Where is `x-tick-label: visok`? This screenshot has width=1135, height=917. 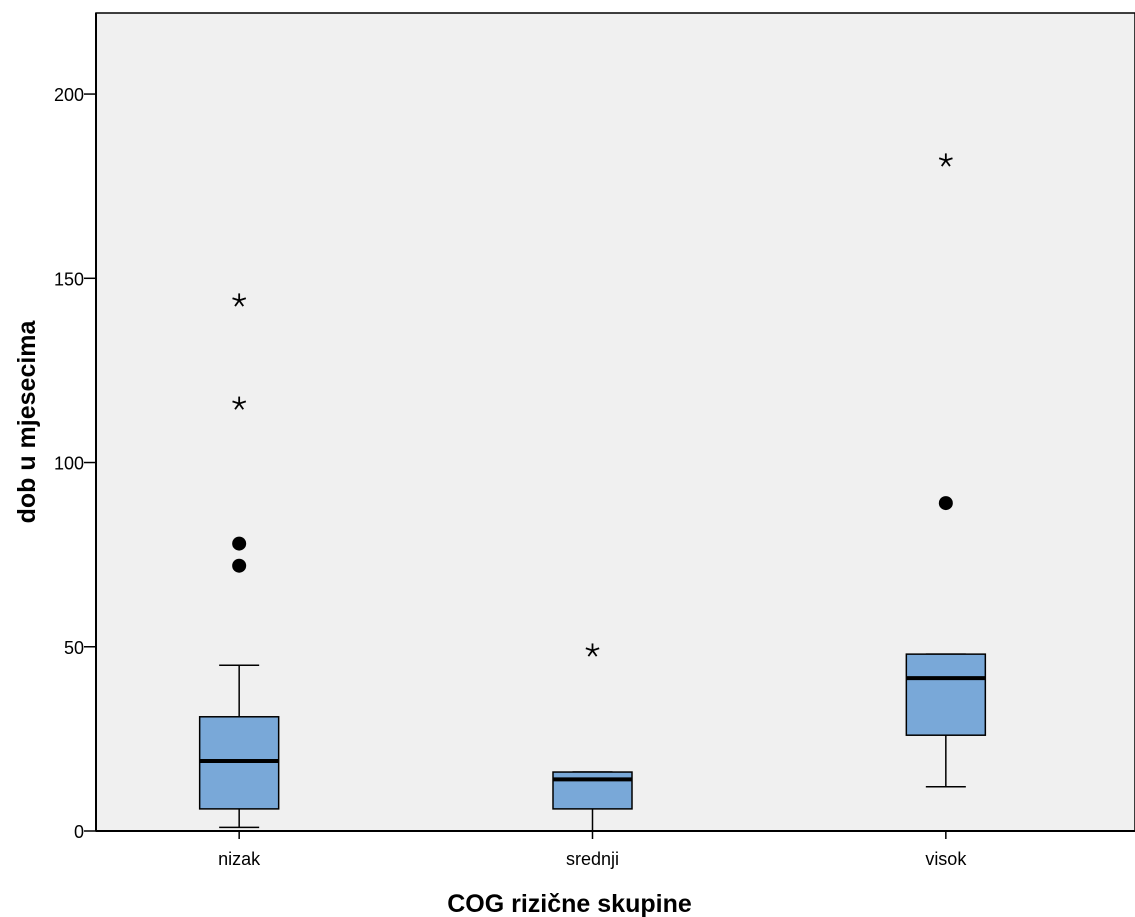
x-tick-label: visok is located at coordinates (946, 859).